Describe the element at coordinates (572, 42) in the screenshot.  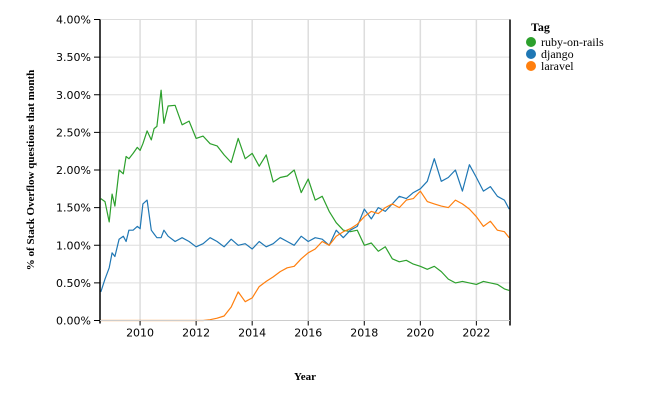
I see `legend-label-ruby-on-rails: ruby-on-rails` at that location.